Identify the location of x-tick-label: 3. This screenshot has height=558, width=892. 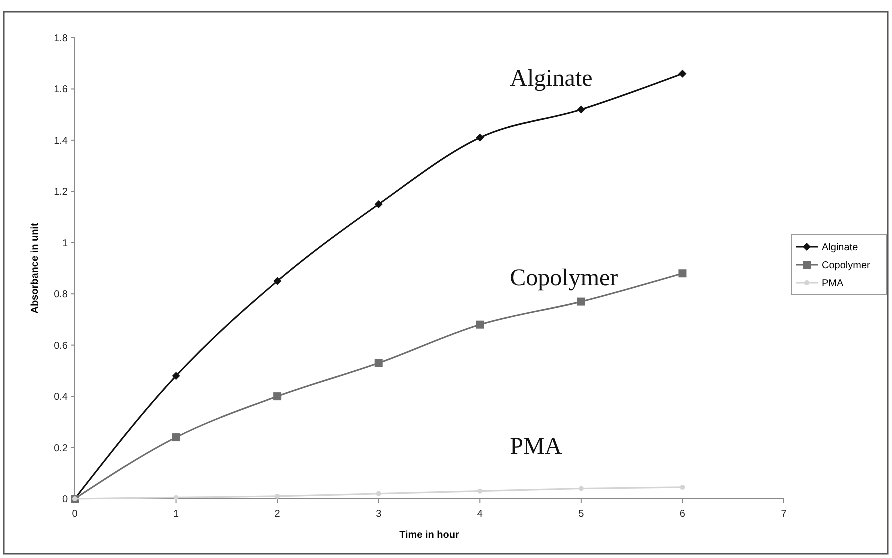
(379, 514).